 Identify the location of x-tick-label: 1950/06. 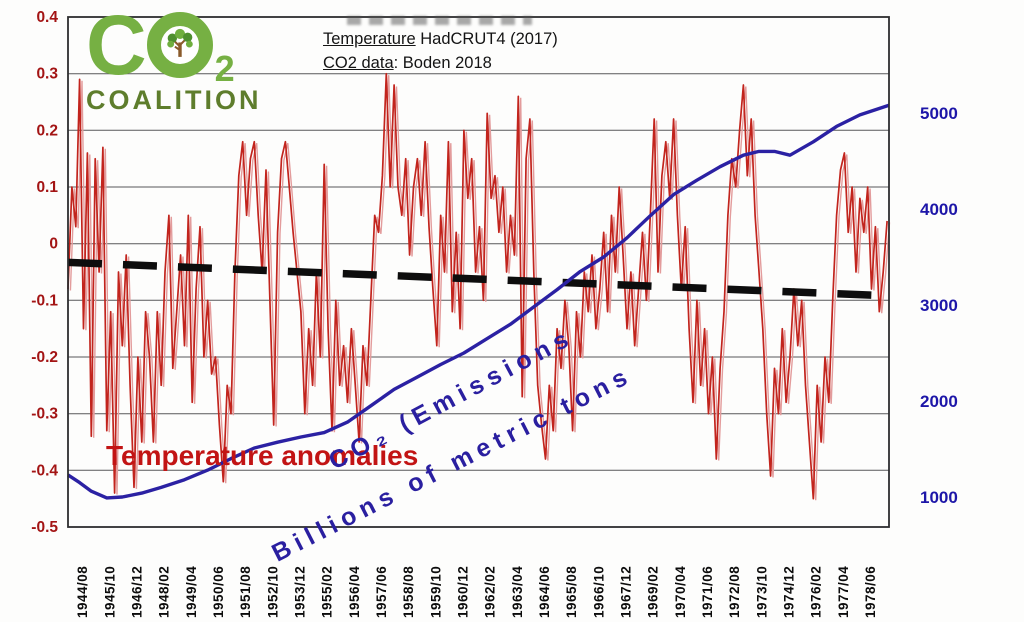
(218, 592).